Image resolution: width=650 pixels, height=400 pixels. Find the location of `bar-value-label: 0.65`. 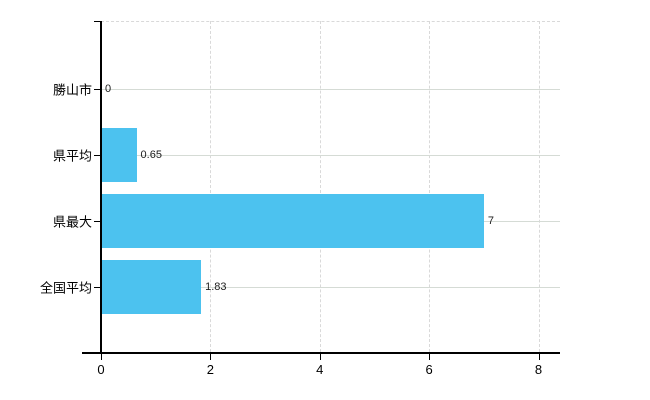

bar-value-label: 0.65 is located at coordinates (151, 155).